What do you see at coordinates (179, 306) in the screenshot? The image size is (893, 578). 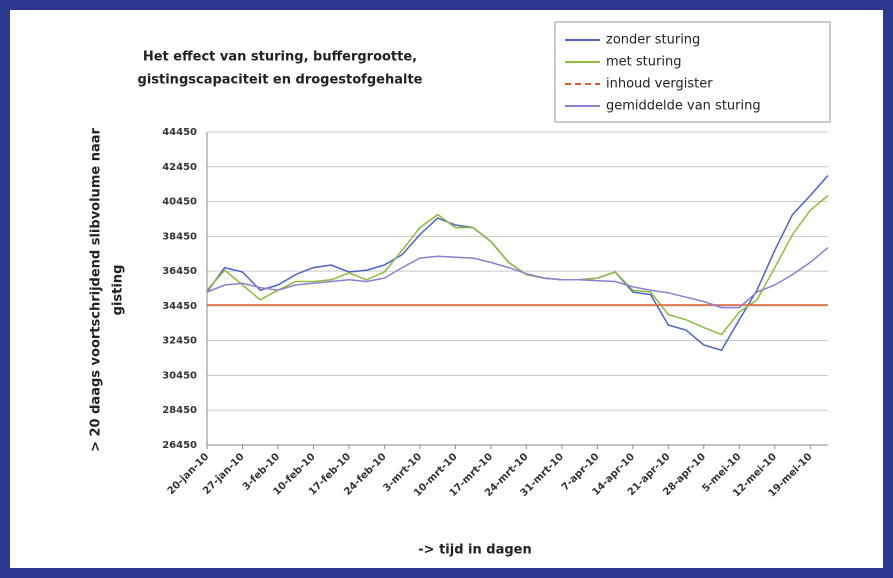 I see `y-tick-label: 34450` at bounding box center [179, 306].